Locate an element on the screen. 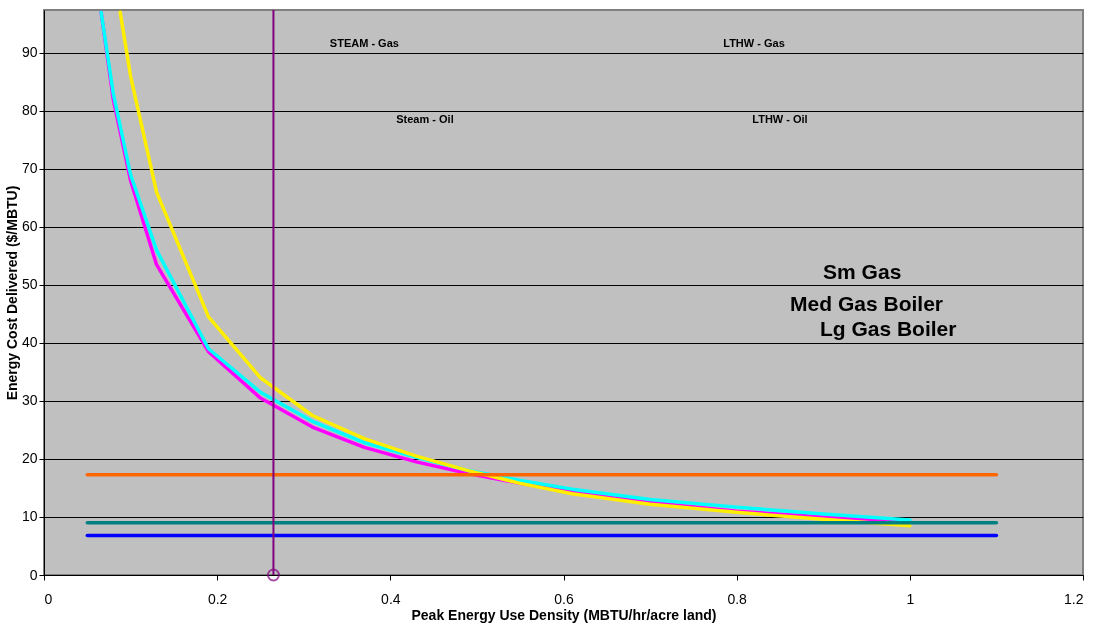  x-tick-label: 1 is located at coordinates (910, 598).